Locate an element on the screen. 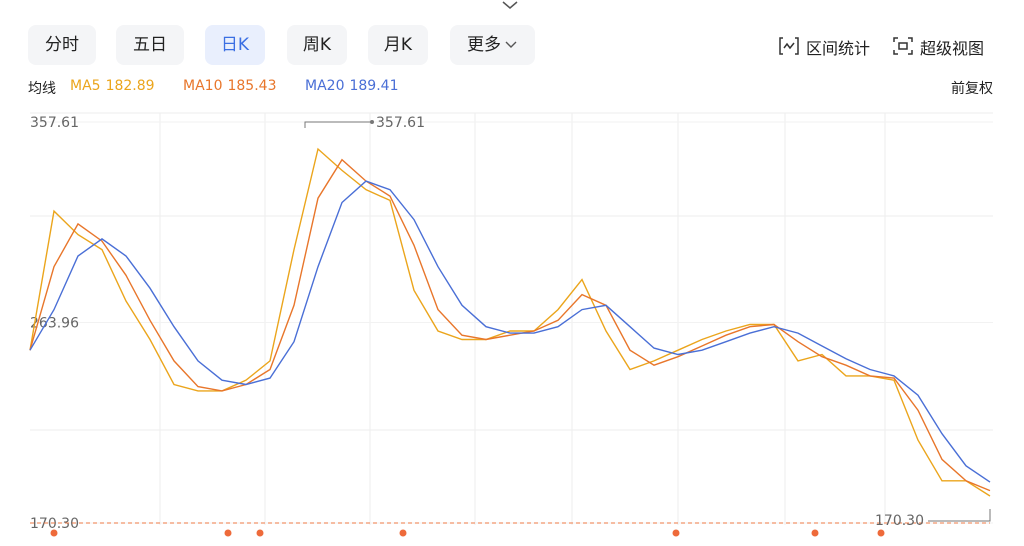 This screenshot has width=1024, height=546. tab: 周K is located at coordinates (317, 45).